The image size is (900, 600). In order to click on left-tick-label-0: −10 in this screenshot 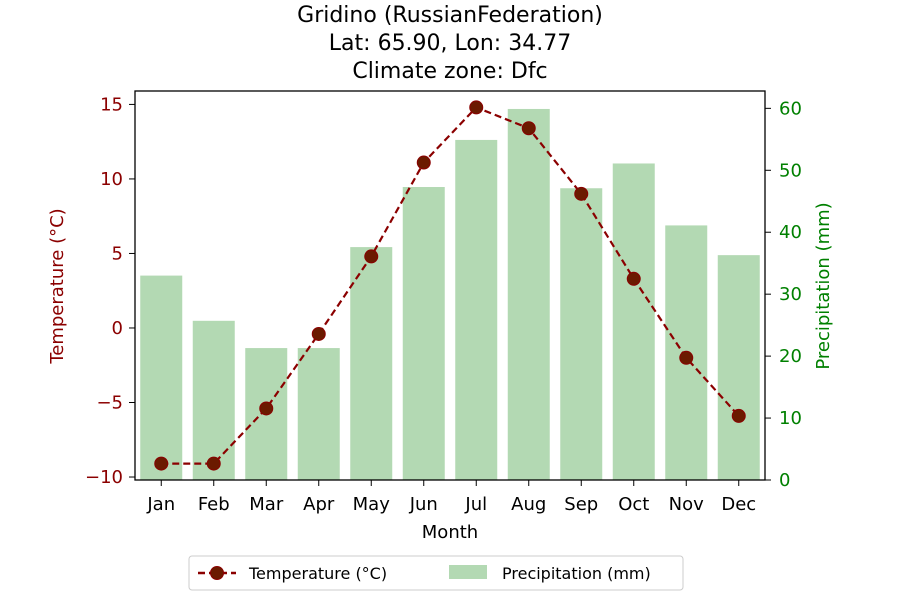, I will do `click(104, 477)`.